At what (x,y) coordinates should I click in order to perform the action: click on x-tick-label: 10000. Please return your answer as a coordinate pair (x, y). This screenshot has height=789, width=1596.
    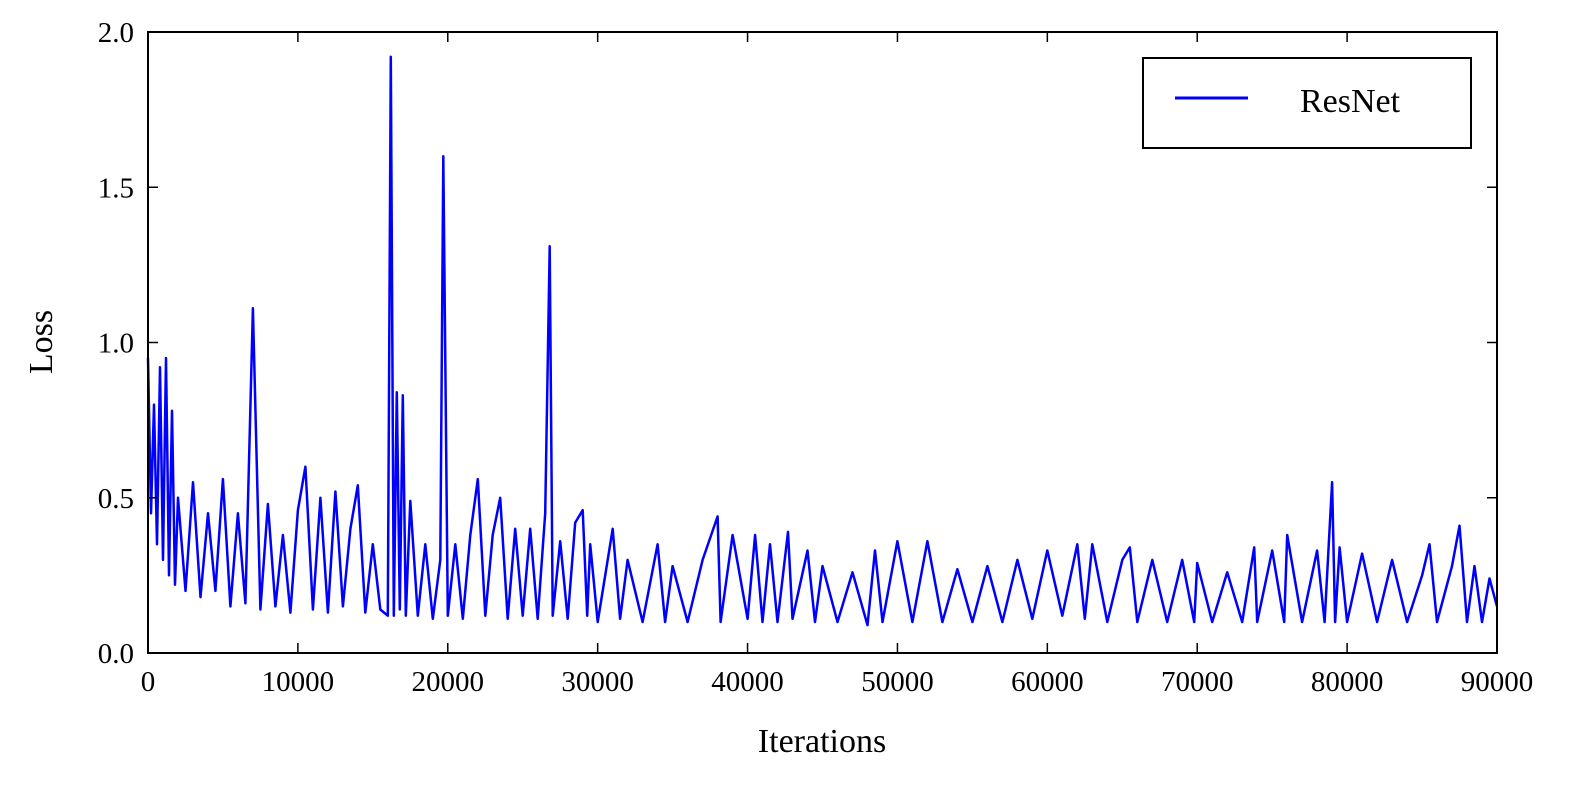
    Looking at the image, I should click on (298, 682).